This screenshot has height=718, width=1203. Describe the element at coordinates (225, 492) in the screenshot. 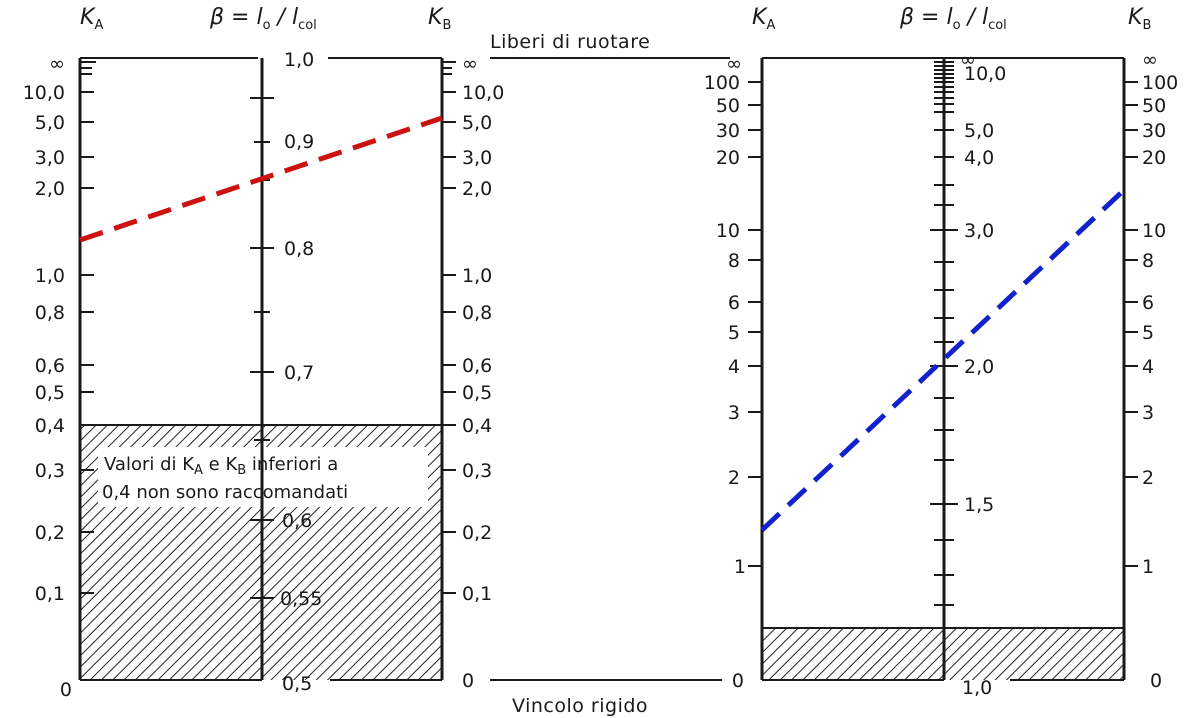

I see `left-note-line2: 0,4 non sono raccomandati` at that location.